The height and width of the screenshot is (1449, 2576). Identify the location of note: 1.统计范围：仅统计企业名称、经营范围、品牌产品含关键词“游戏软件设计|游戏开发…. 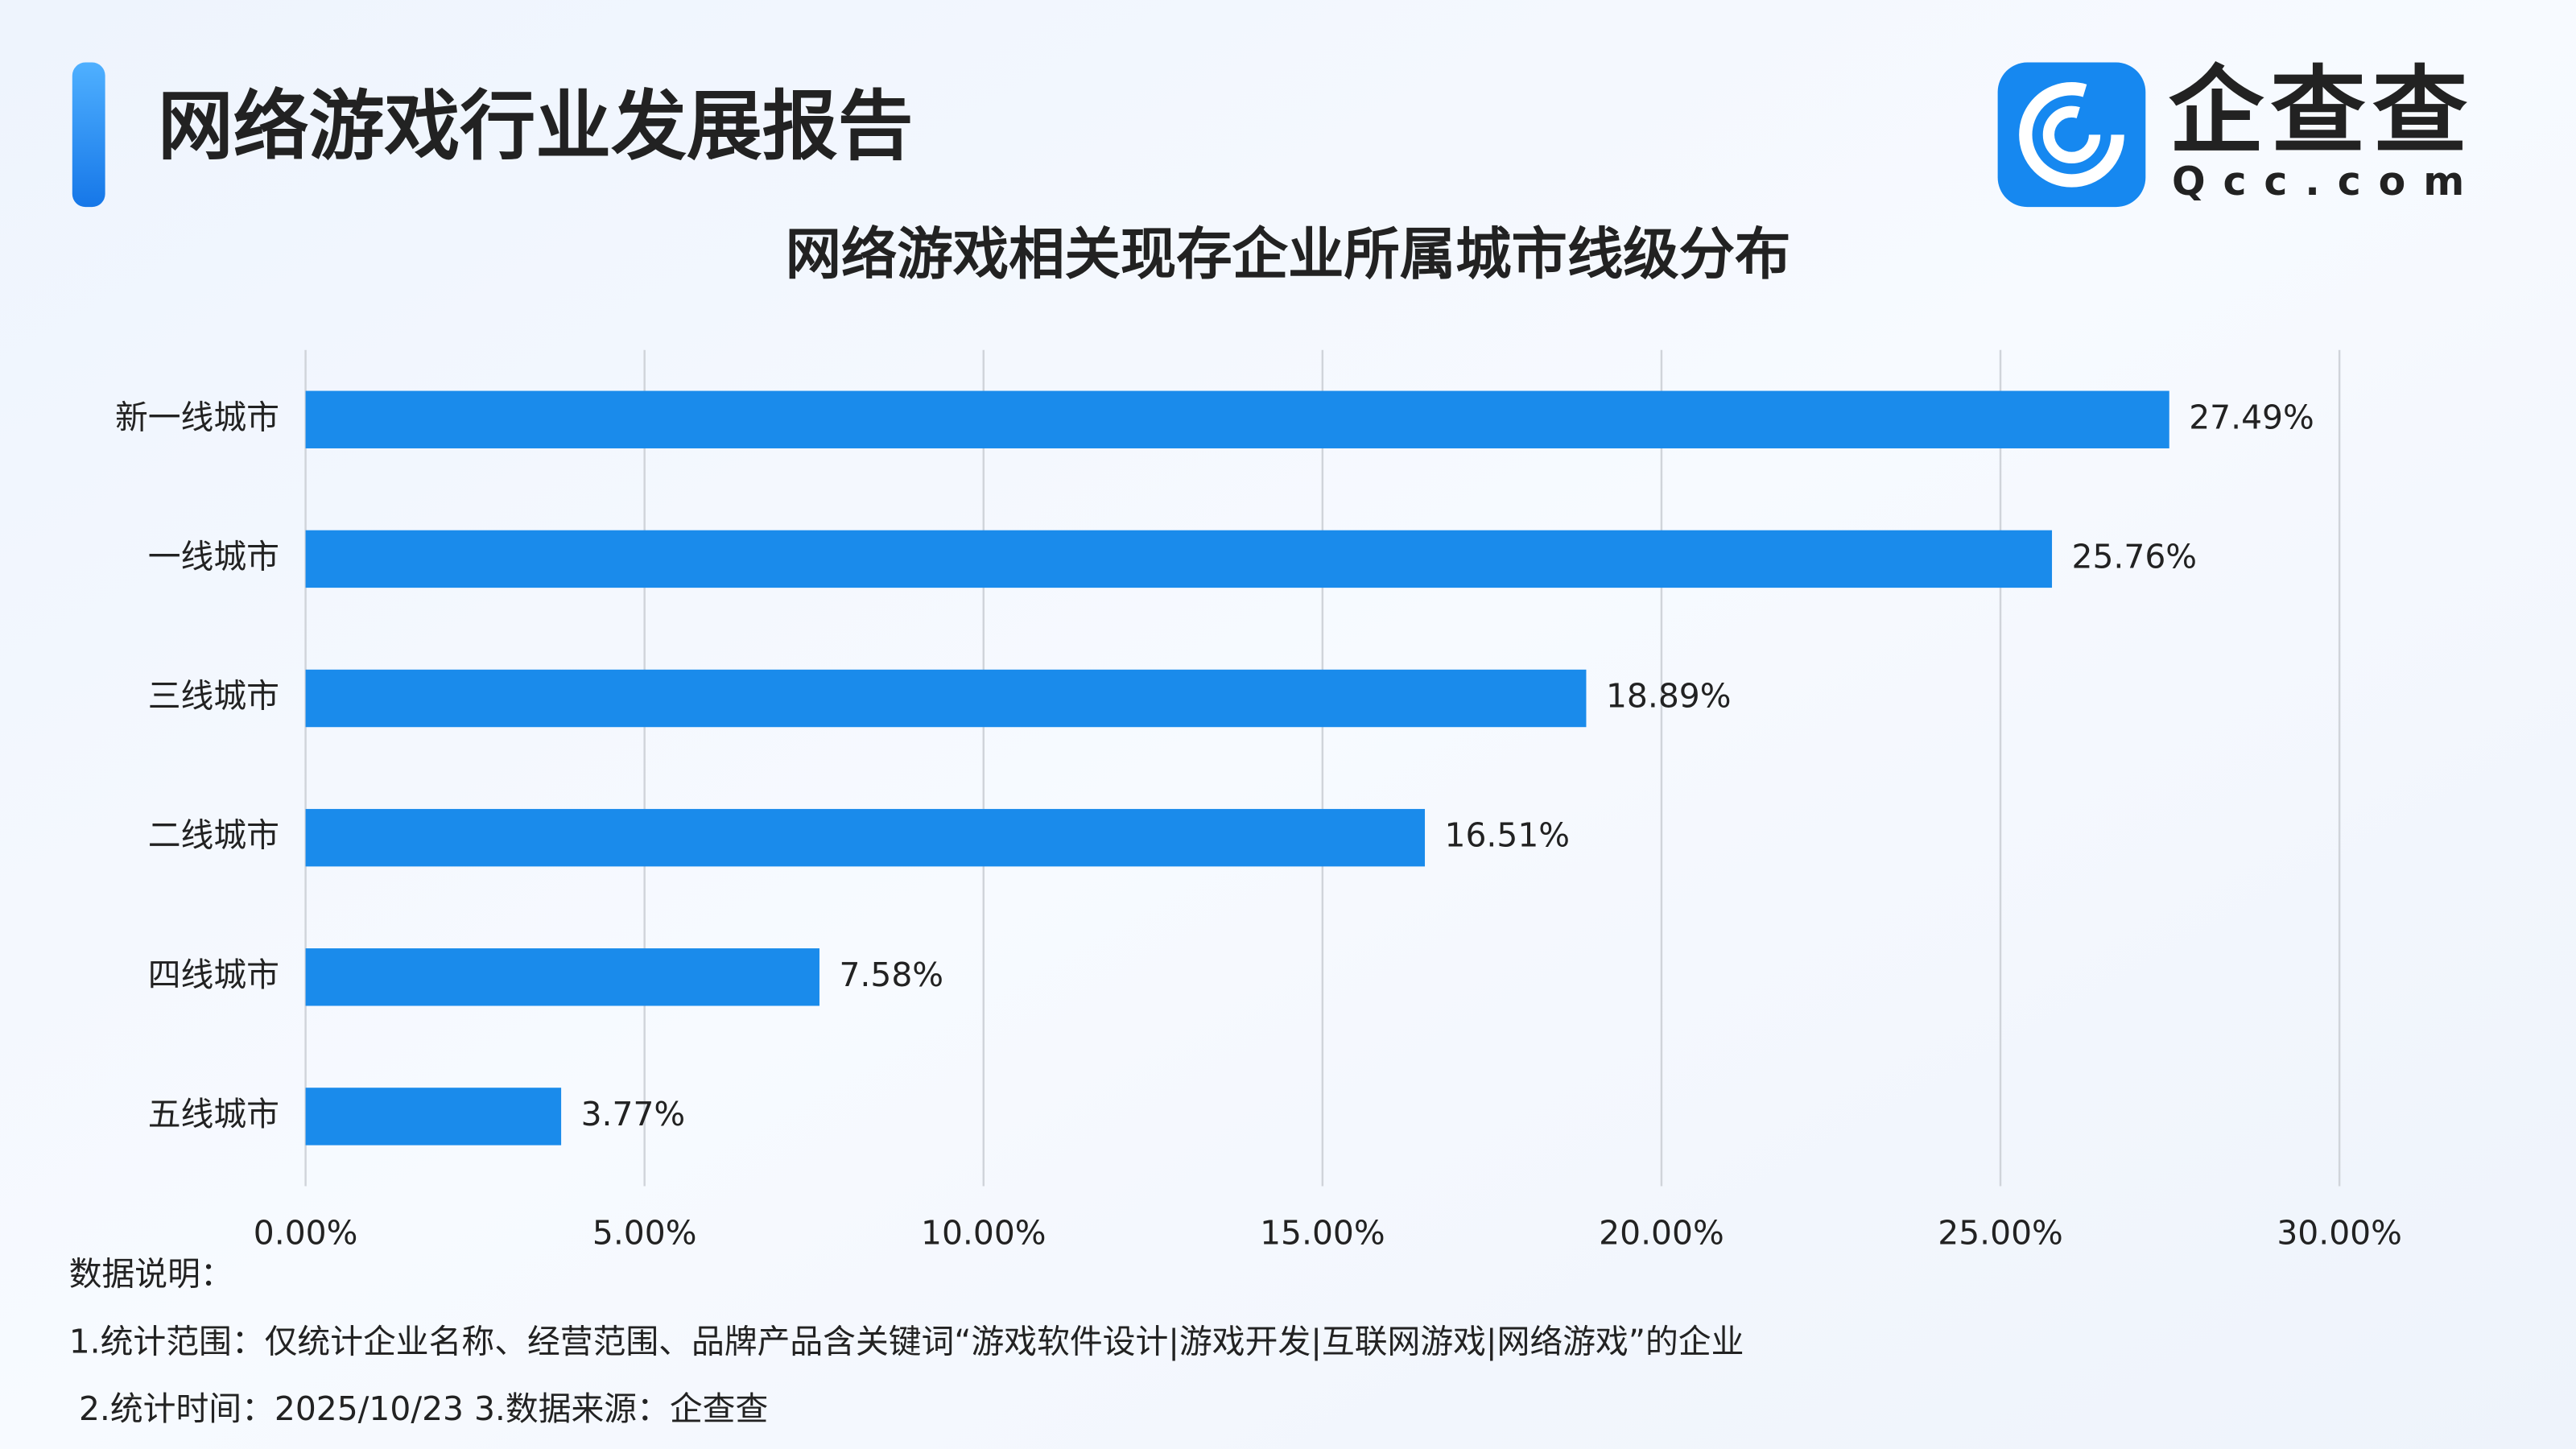
(906, 1341).